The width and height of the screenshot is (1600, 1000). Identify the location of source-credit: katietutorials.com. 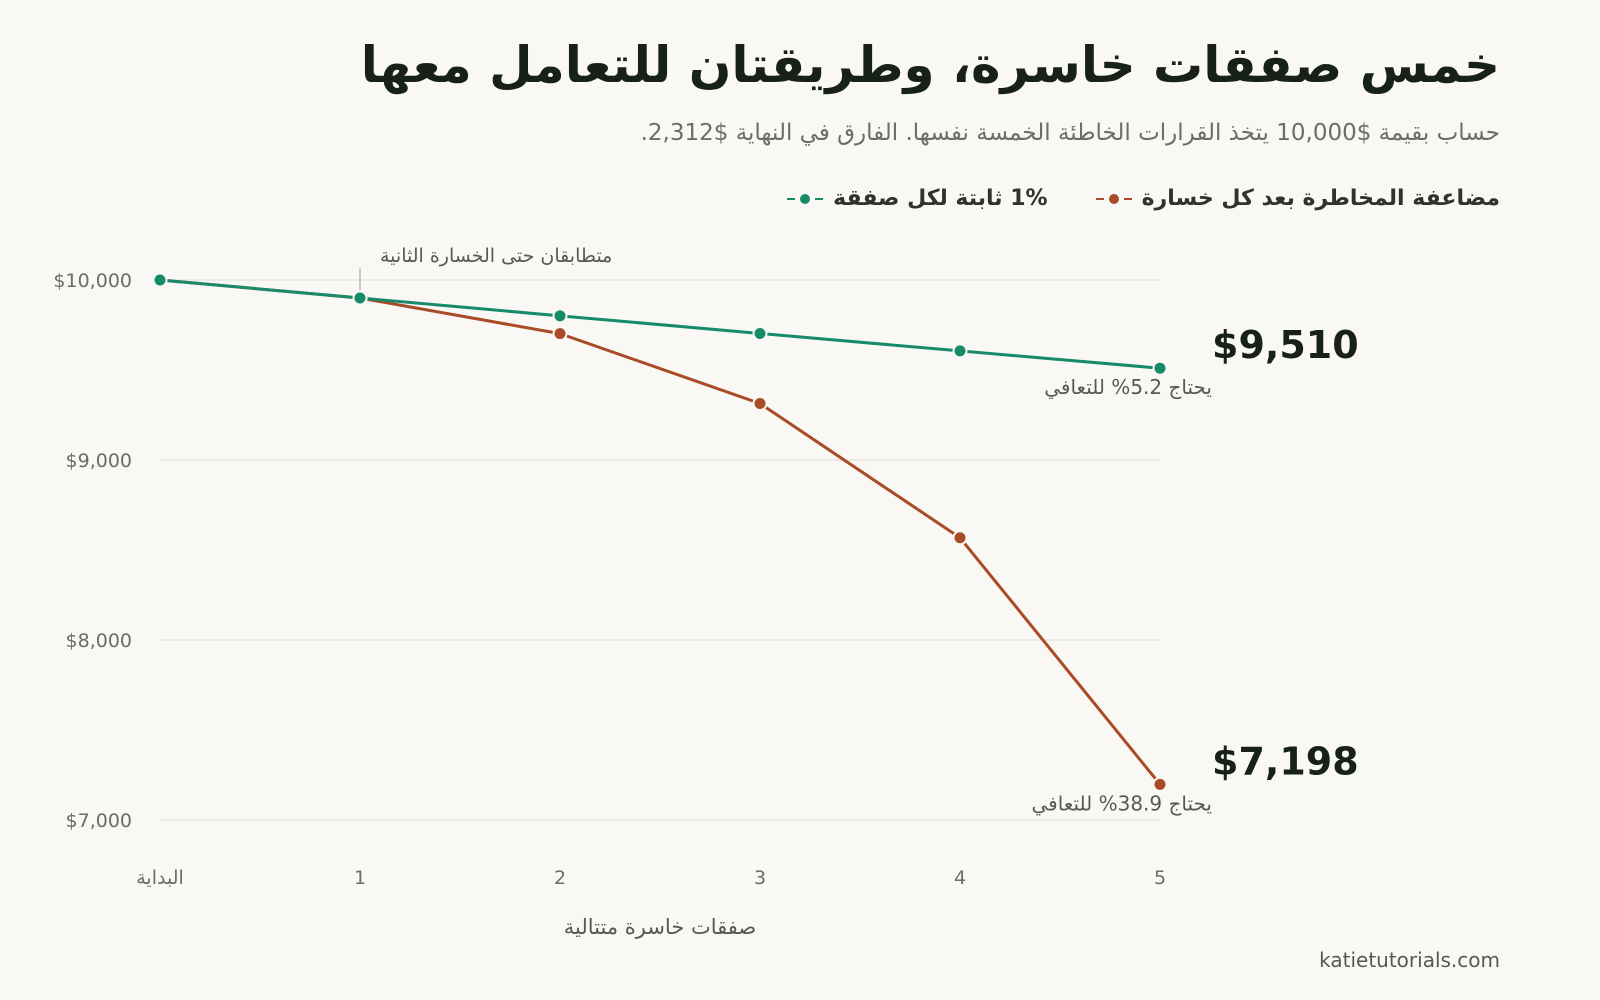
(1409, 960).